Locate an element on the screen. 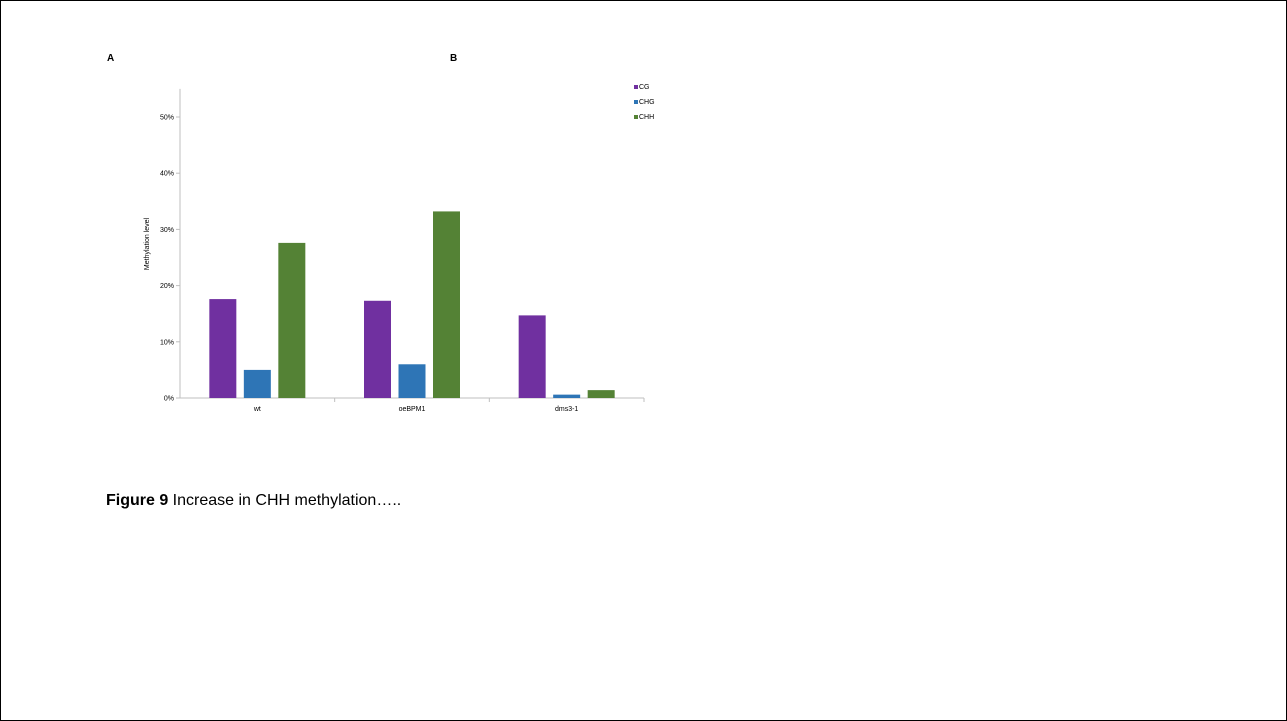 The height and width of the screenshot is (721, 1287). legend-swatch-chg is located at coordinates (636, 102).